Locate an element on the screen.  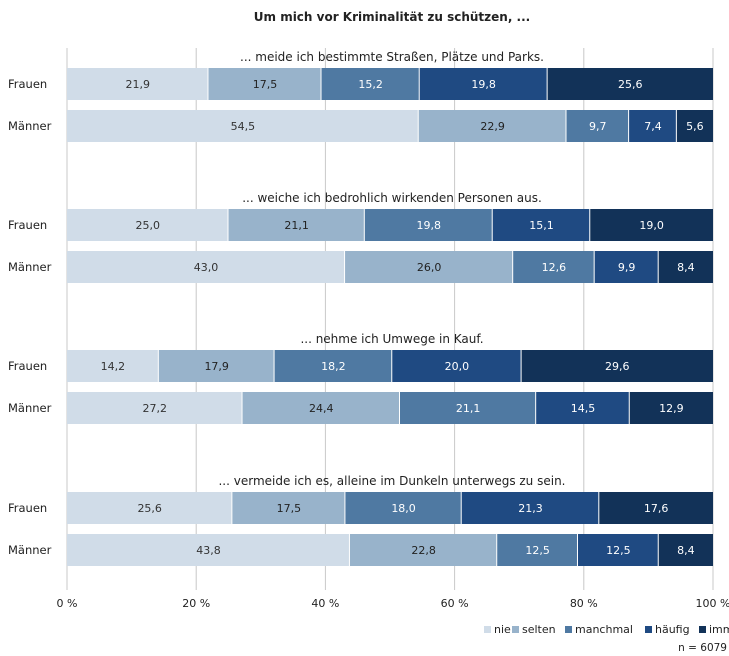
data-label: 43,0 is located at coordinates (206, 267).